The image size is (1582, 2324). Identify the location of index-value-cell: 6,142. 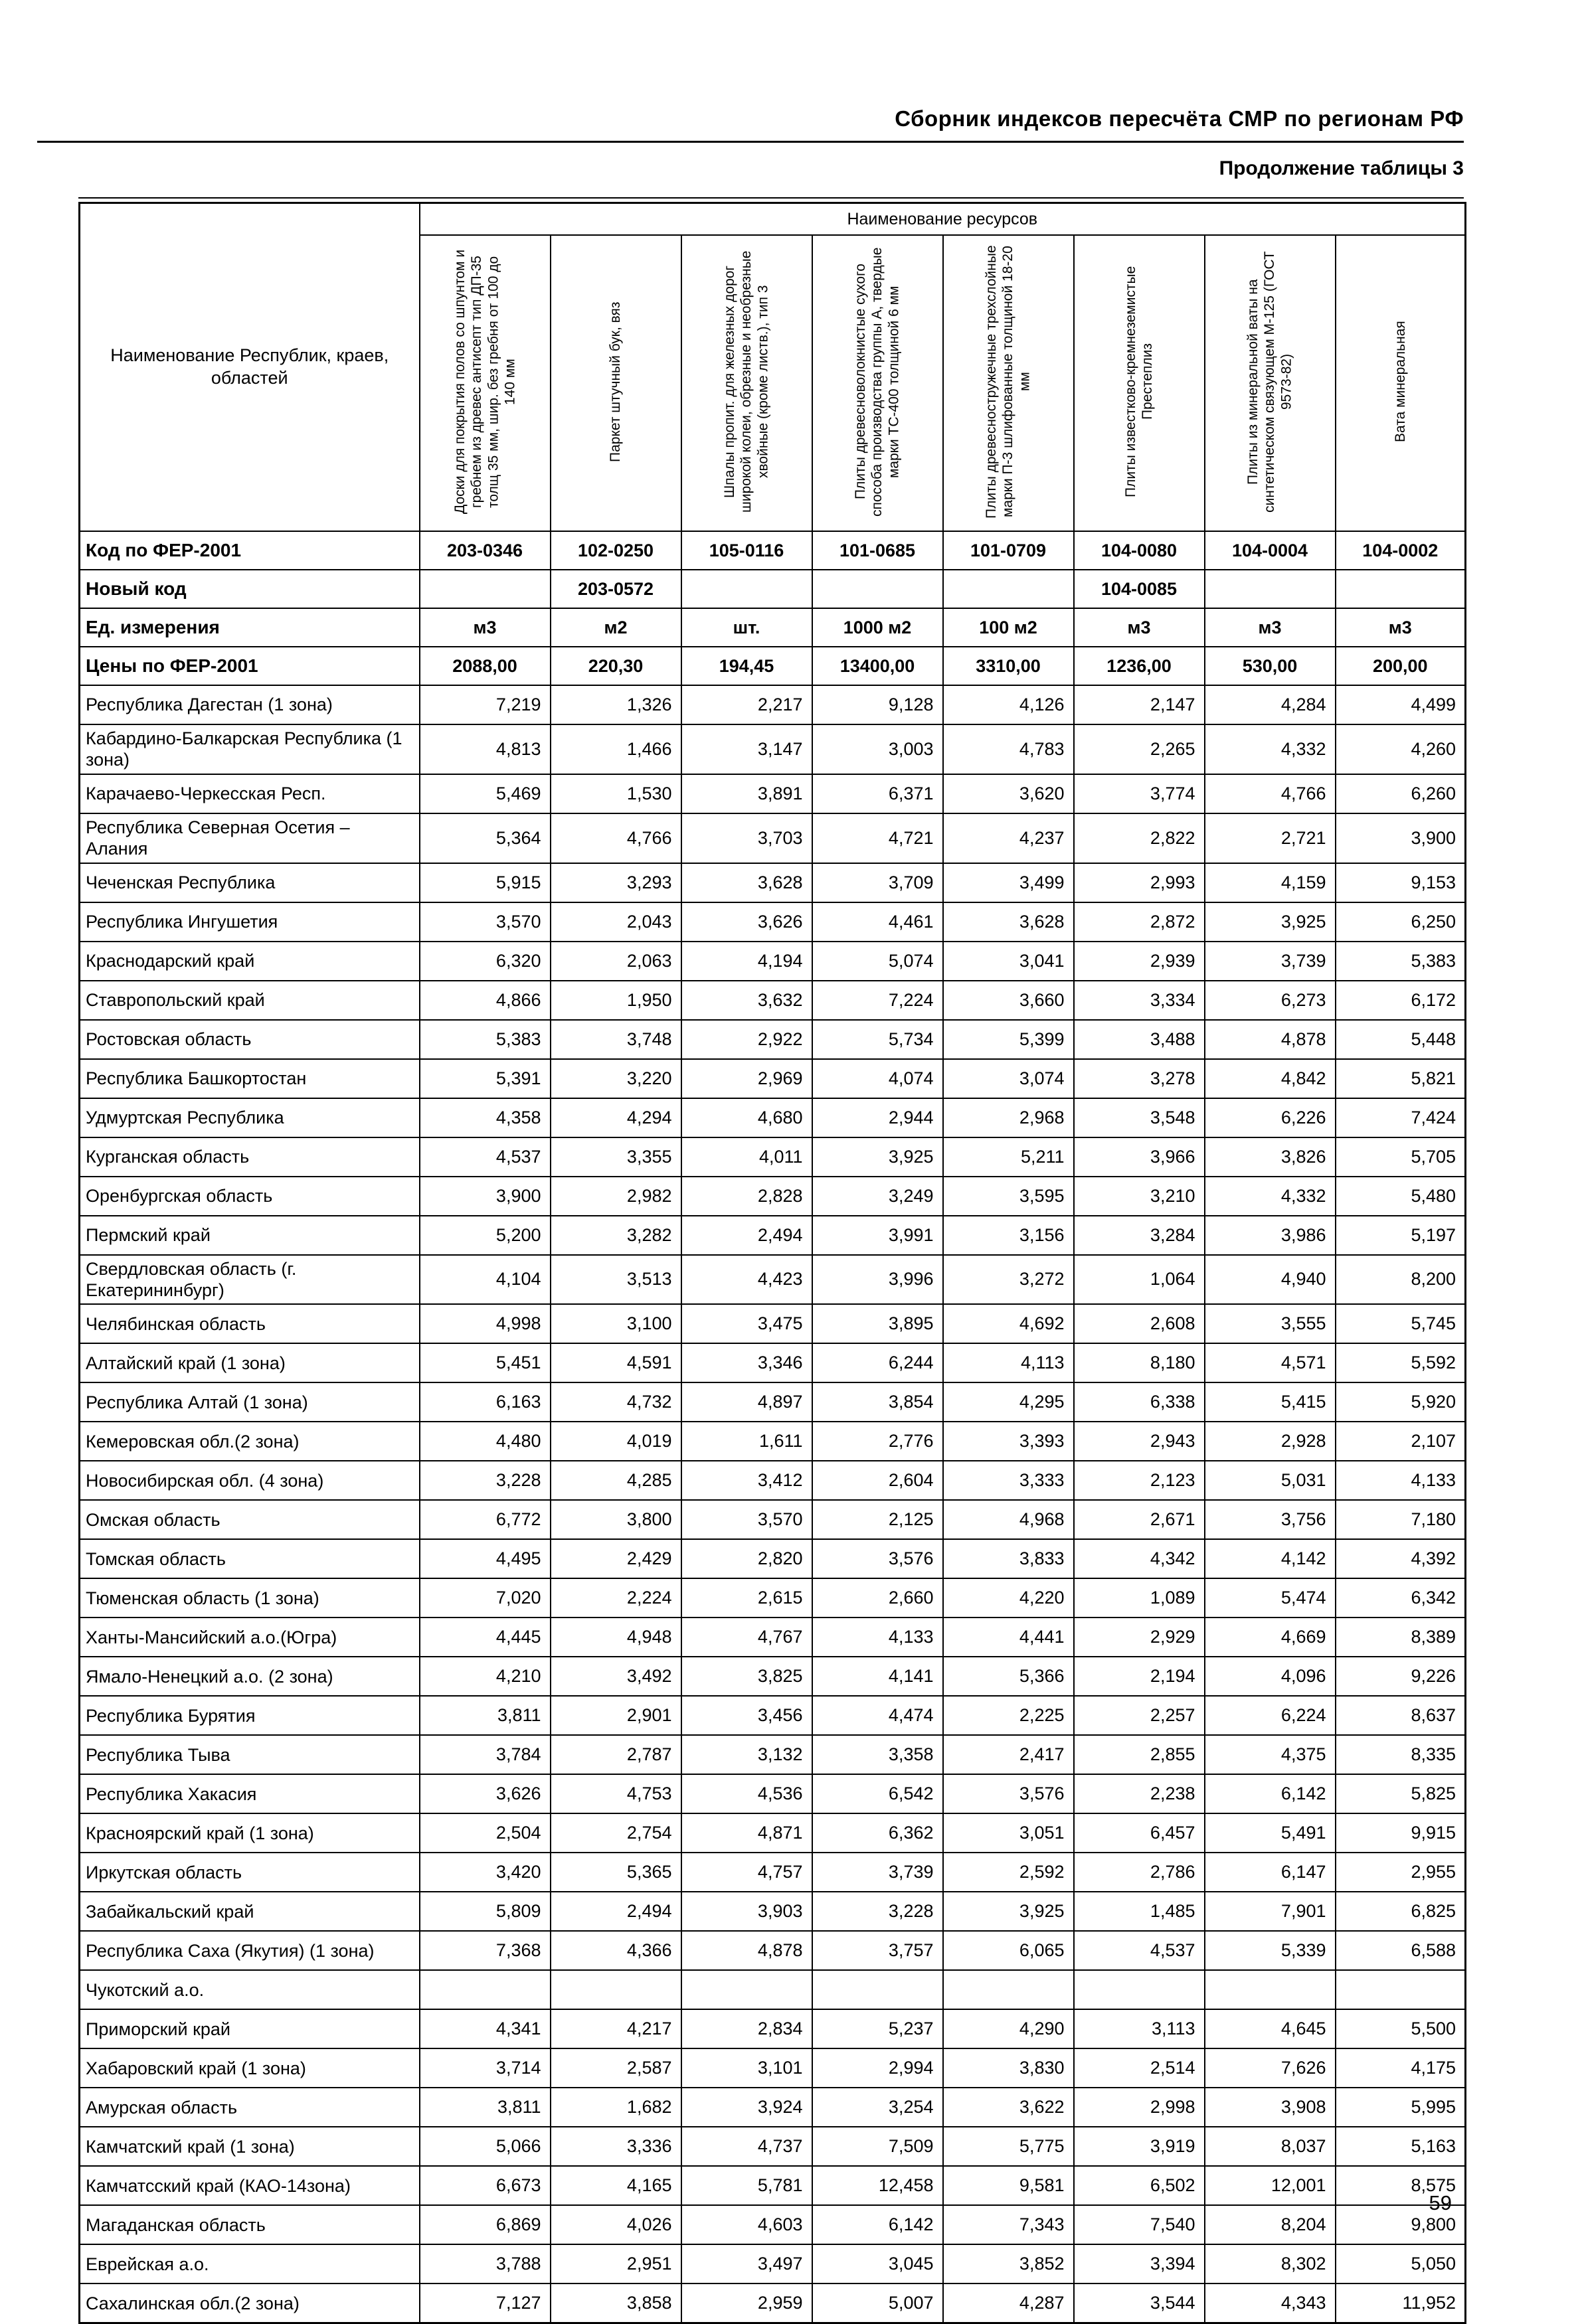
(877, 2225).